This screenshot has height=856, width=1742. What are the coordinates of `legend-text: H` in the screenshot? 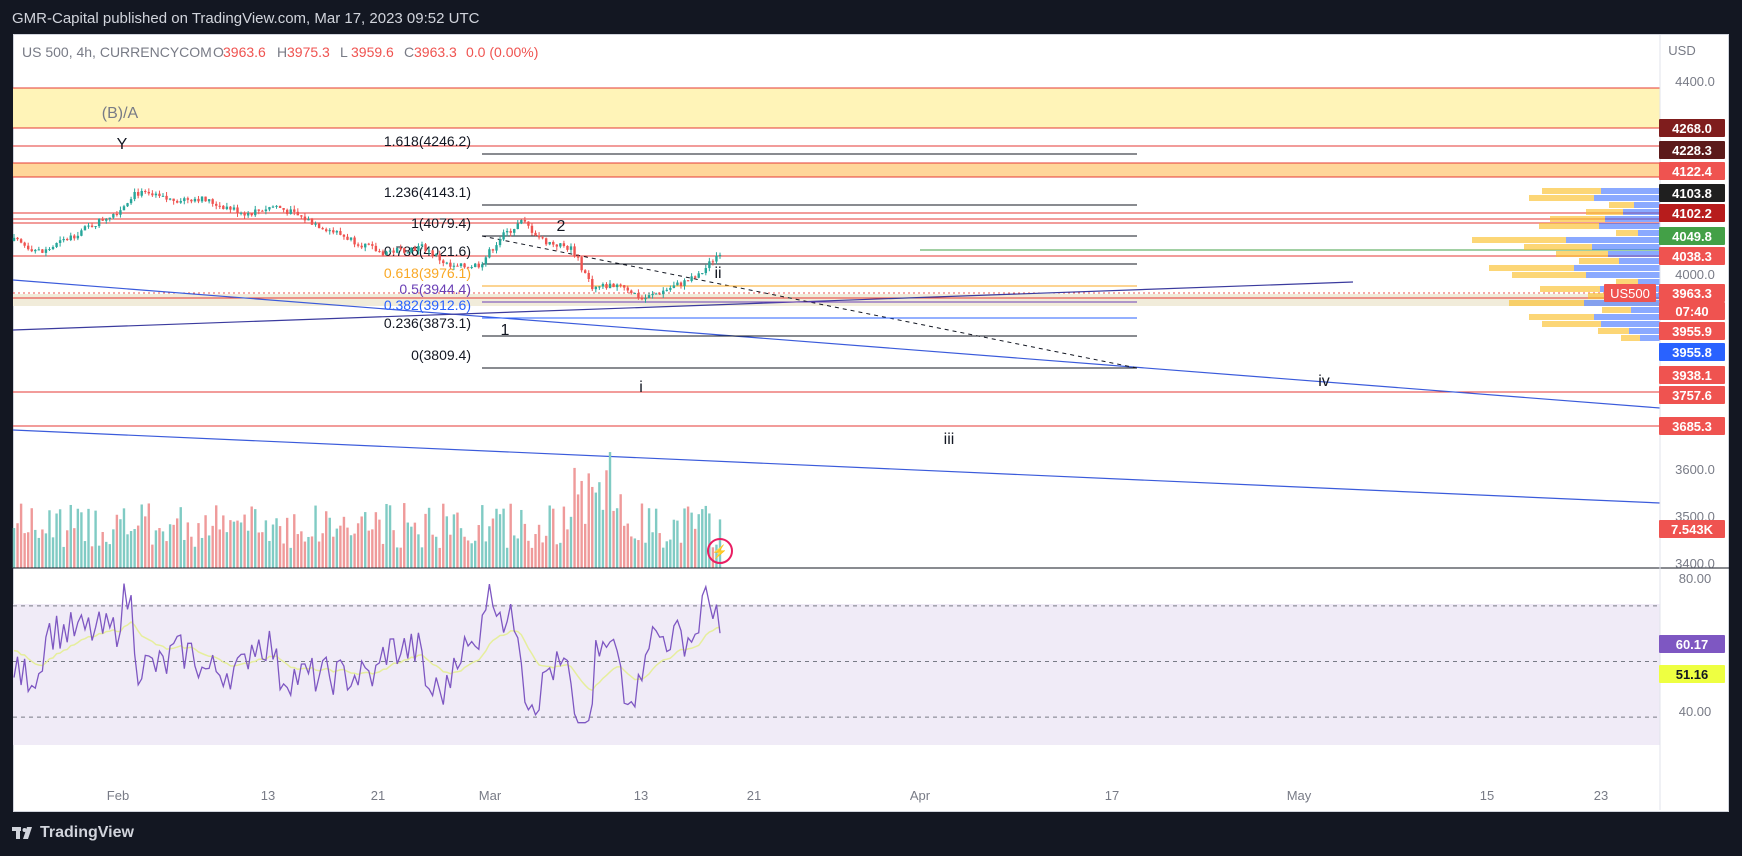 It's located at (282, 52).